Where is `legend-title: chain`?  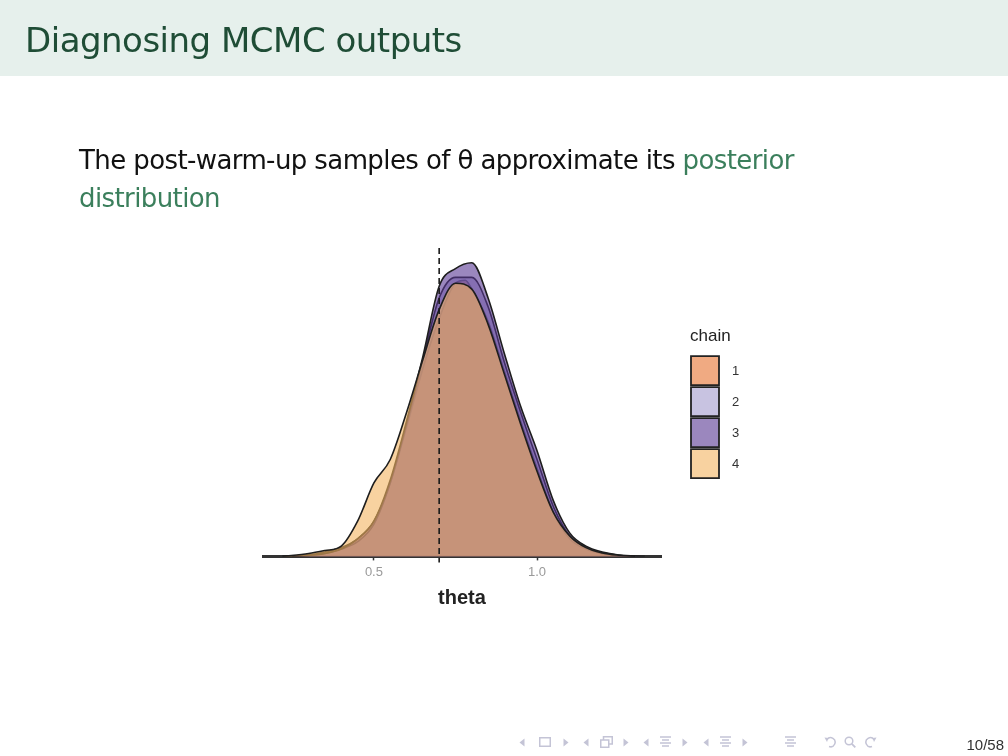 legend-title: chain is located at coordinates (710, 335).